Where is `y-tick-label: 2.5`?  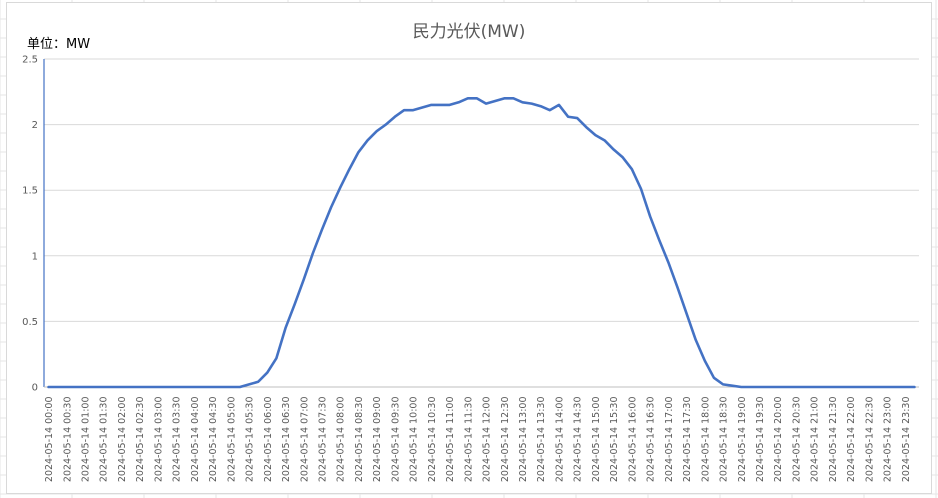
y-tick-label: 2.5 is located at coordinates (30, 60).